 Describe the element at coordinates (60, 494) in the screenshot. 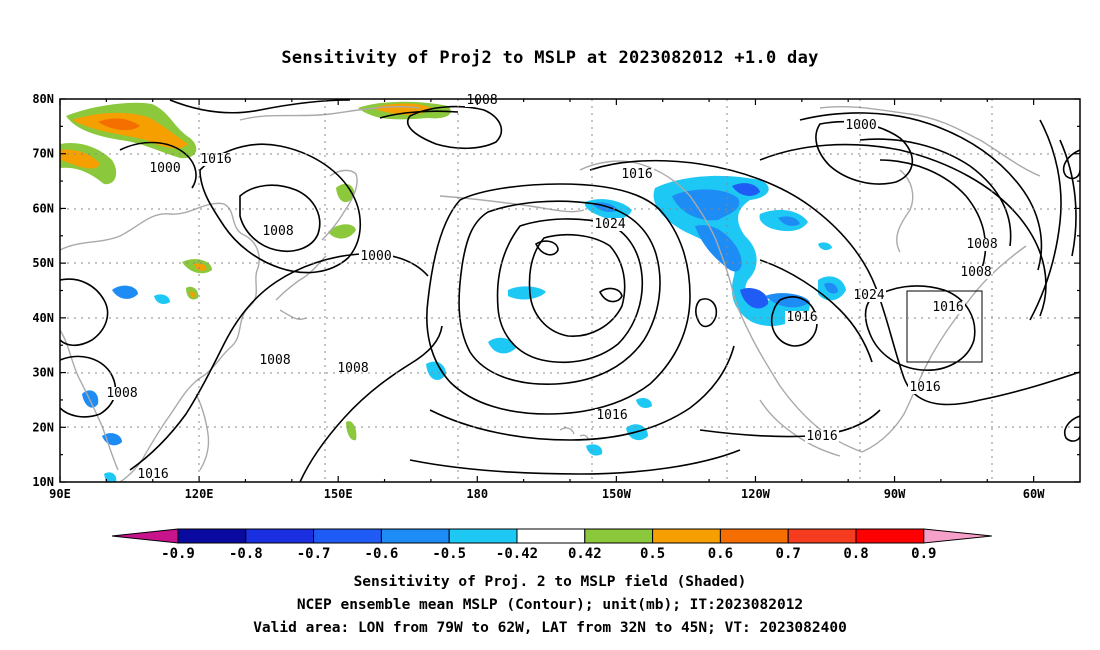

I see `lon-label: 90E` at that location.